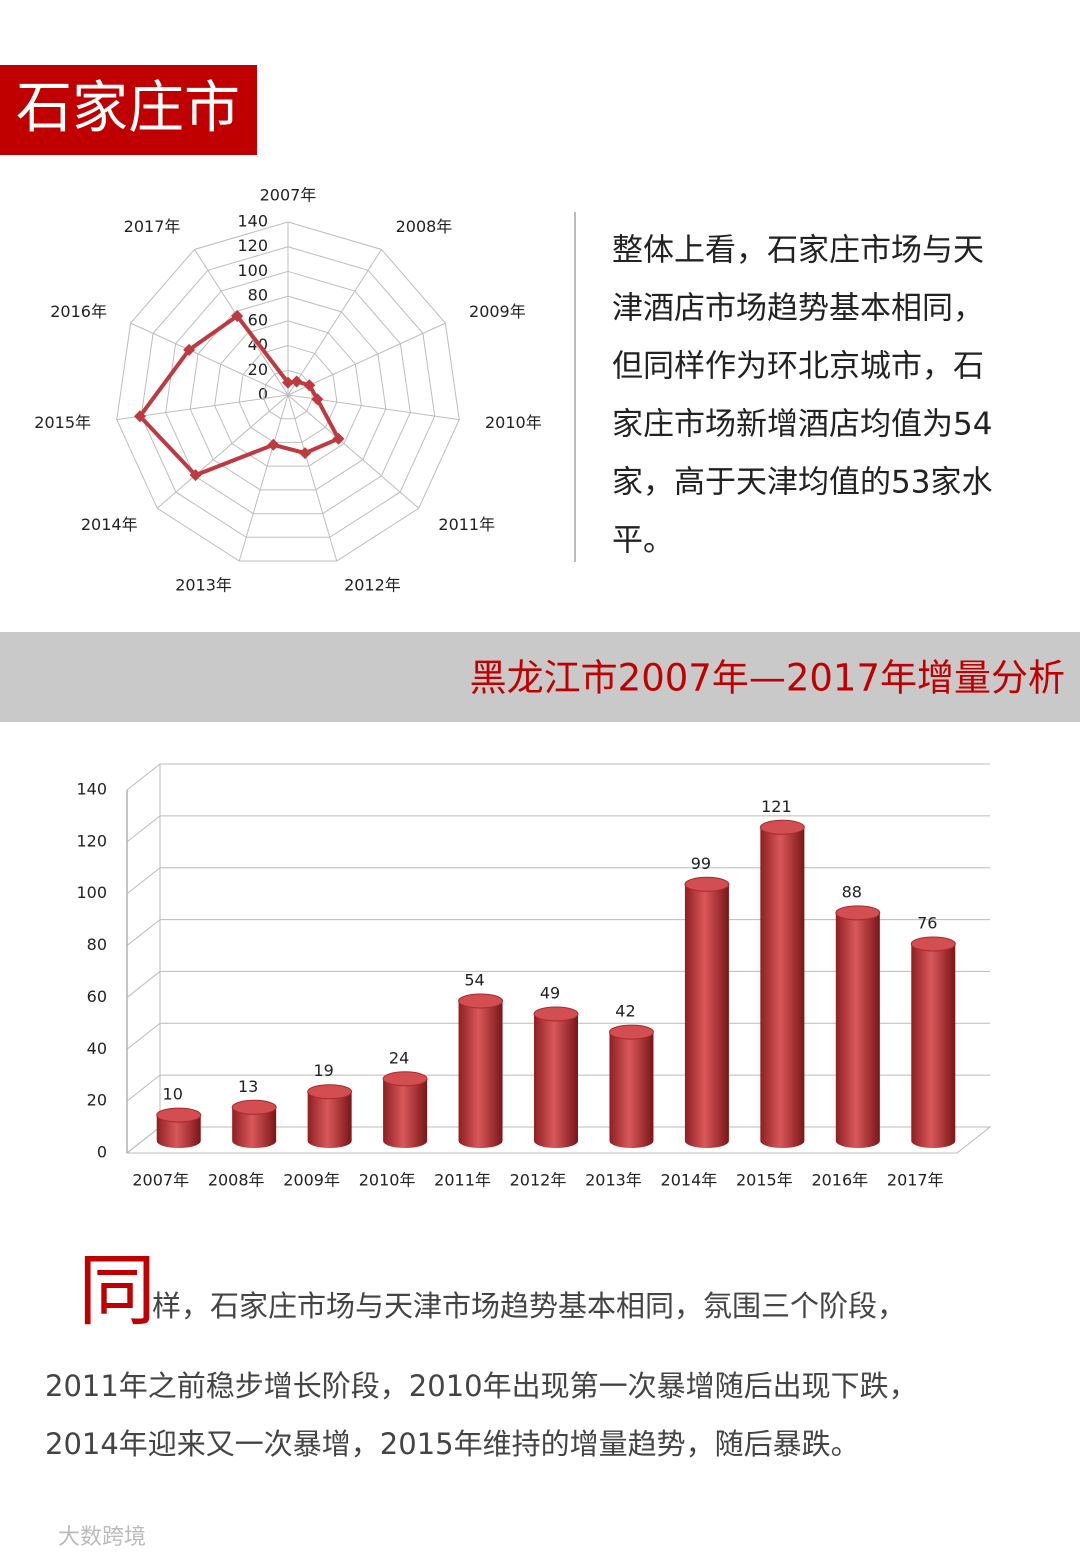 The height and width of the screenshot is (1559, 1080). I want to click on conclusion-line: 2014年迎来又一次暴增，2015年维持的增量趋势，随后暴跌。, so click(452, 1444).